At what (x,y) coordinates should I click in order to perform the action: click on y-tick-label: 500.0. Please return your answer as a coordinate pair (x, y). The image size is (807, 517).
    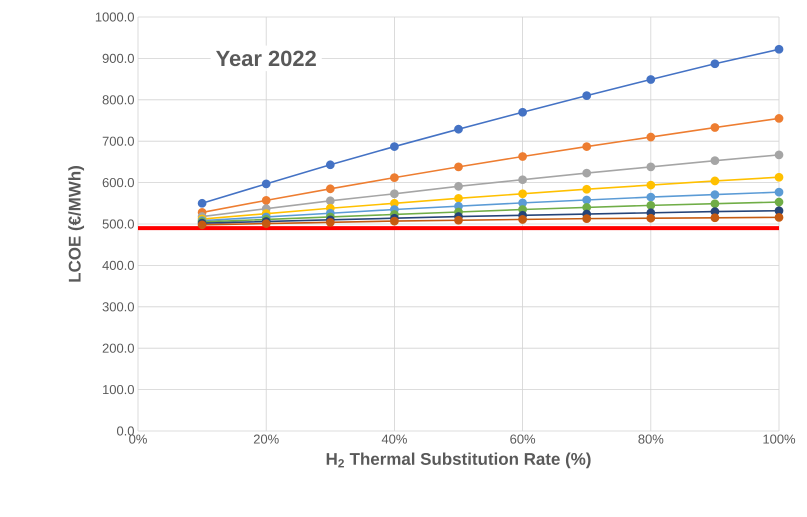
    Looking at the image, I should click on (118, 224).